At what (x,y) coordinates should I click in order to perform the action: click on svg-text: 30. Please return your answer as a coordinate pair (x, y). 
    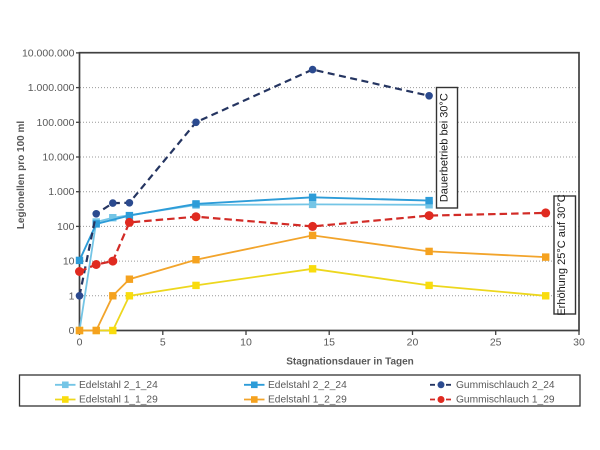
    Looking at the image, I should click on (579, 343).